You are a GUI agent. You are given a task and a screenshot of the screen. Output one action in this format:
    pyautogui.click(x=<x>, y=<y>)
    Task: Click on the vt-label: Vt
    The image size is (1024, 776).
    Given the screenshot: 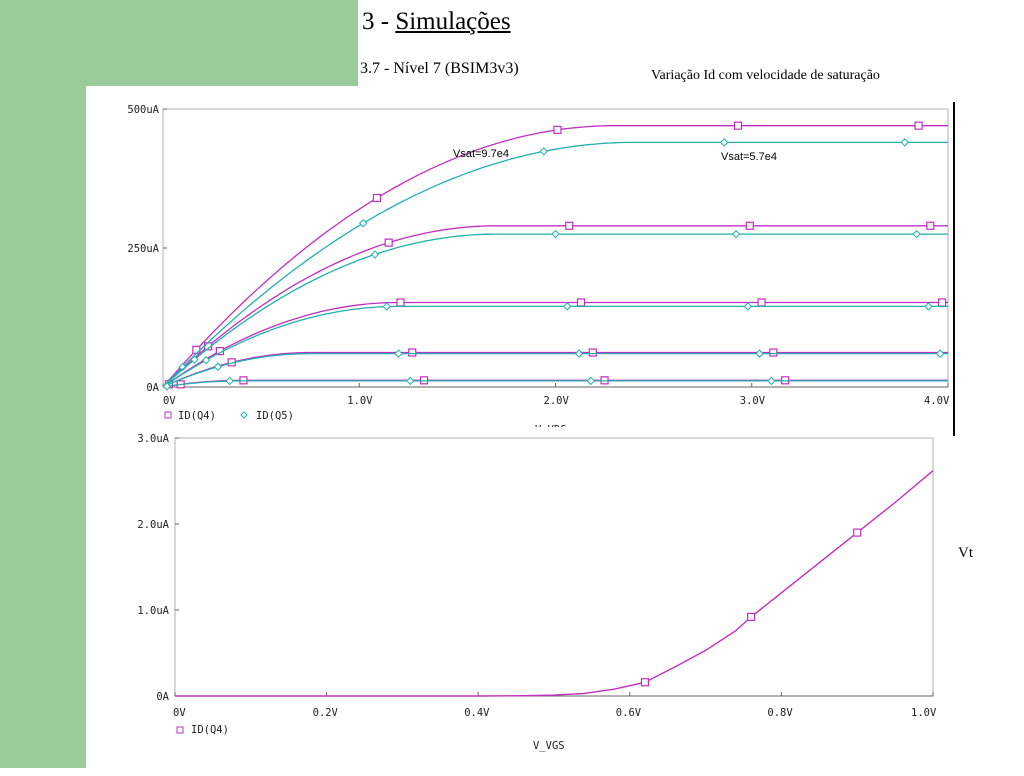 What is the action you would take?
    pyautogui.click(x=965, y=553)
    